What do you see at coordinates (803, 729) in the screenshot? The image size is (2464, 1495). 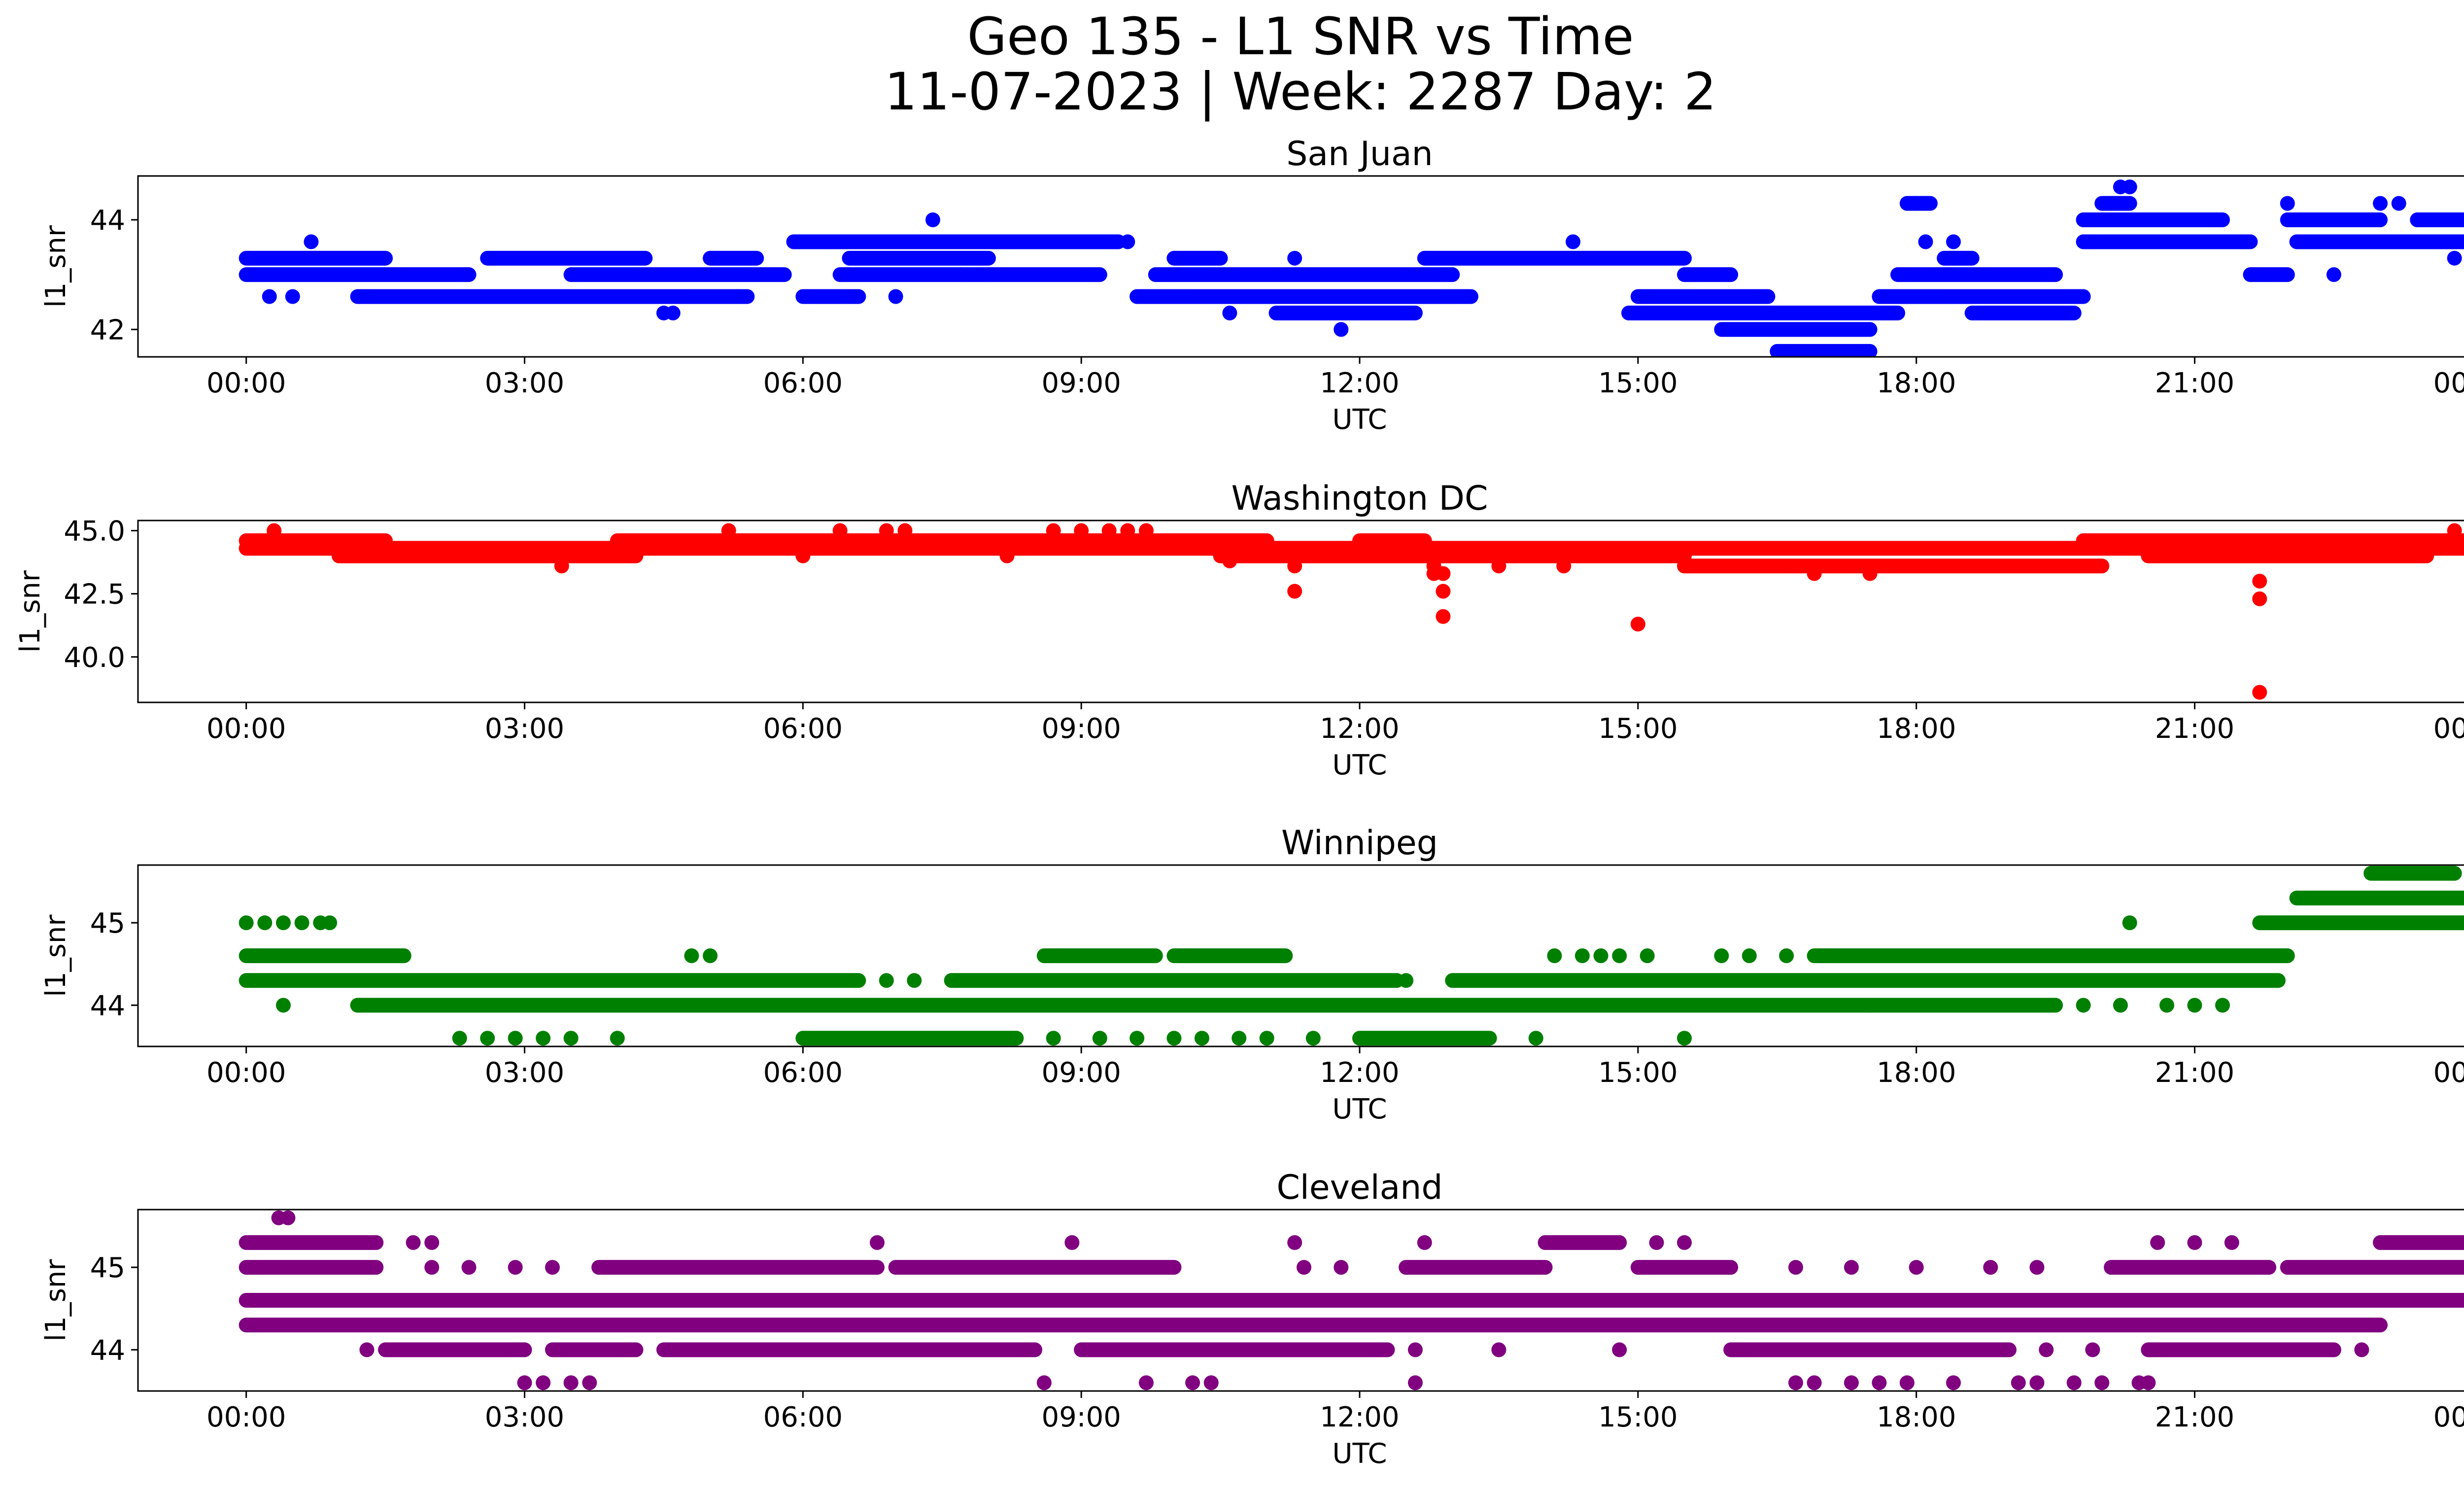 I see `x-tick-label: 06:00` at bounding box center [803, 729].